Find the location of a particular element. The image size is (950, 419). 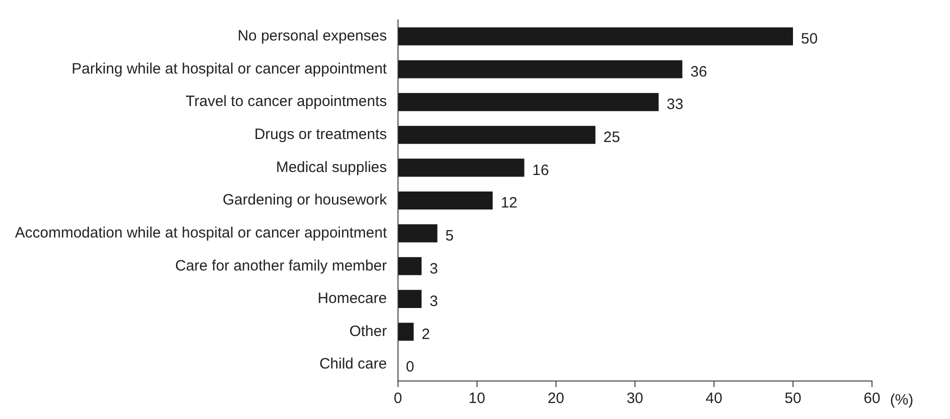

y-tick-label: Medical supplies is located at coordinates (331, 167).